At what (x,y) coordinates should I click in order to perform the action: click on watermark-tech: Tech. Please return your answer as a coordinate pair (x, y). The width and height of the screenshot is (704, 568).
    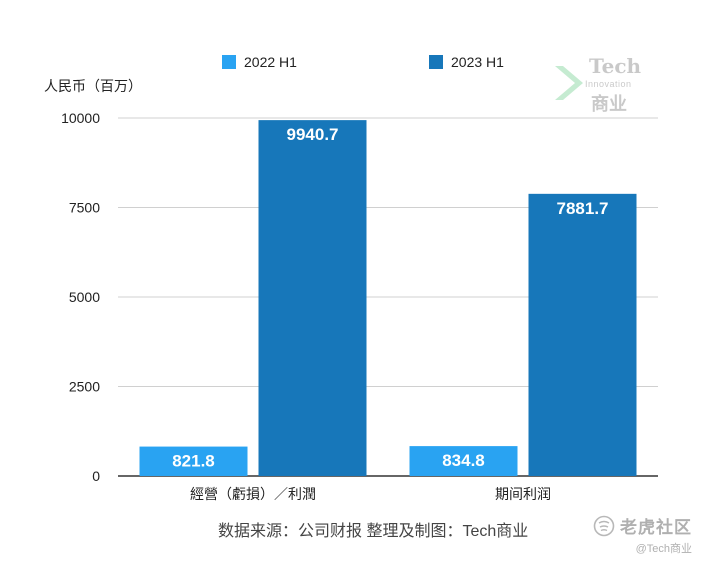
    Looking at the image, I should click on (615, 66).